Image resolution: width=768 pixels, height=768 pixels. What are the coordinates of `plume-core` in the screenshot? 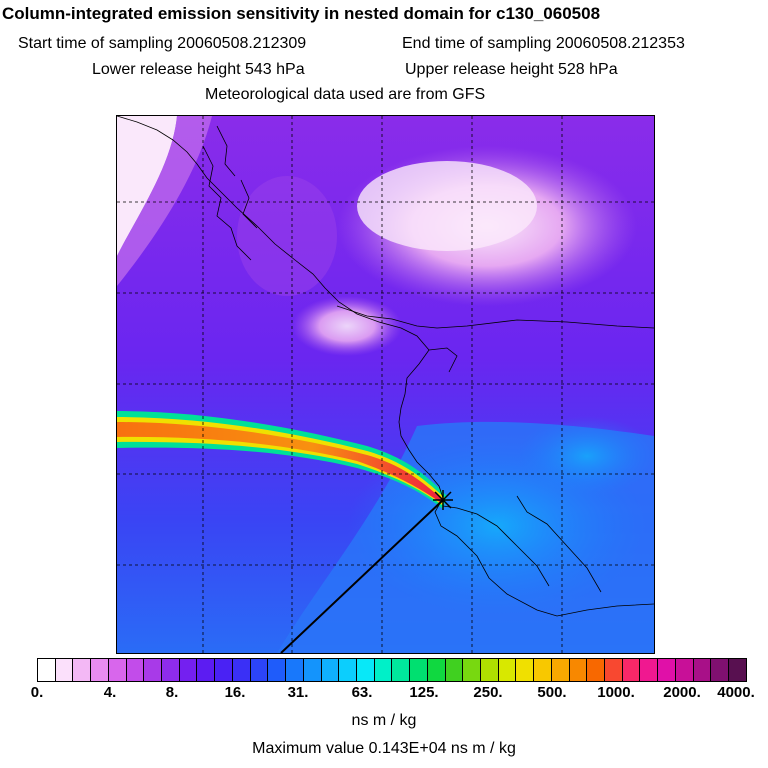 It's located at (280, 462).